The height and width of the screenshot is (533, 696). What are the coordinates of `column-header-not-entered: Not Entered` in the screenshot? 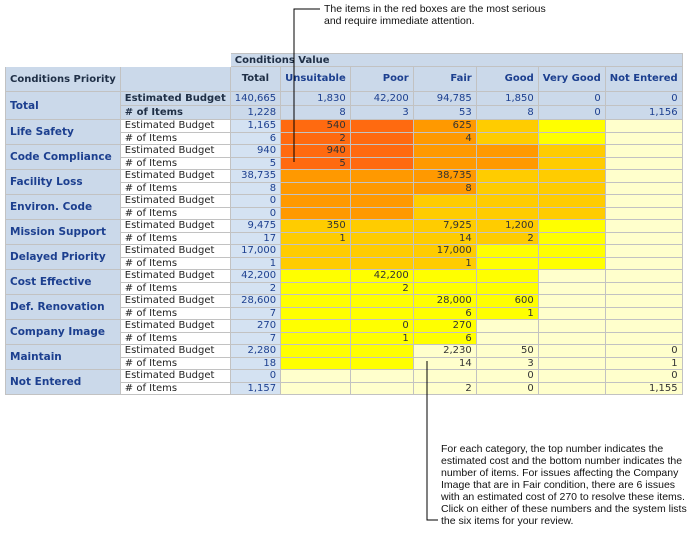 It's located at (643, 79).